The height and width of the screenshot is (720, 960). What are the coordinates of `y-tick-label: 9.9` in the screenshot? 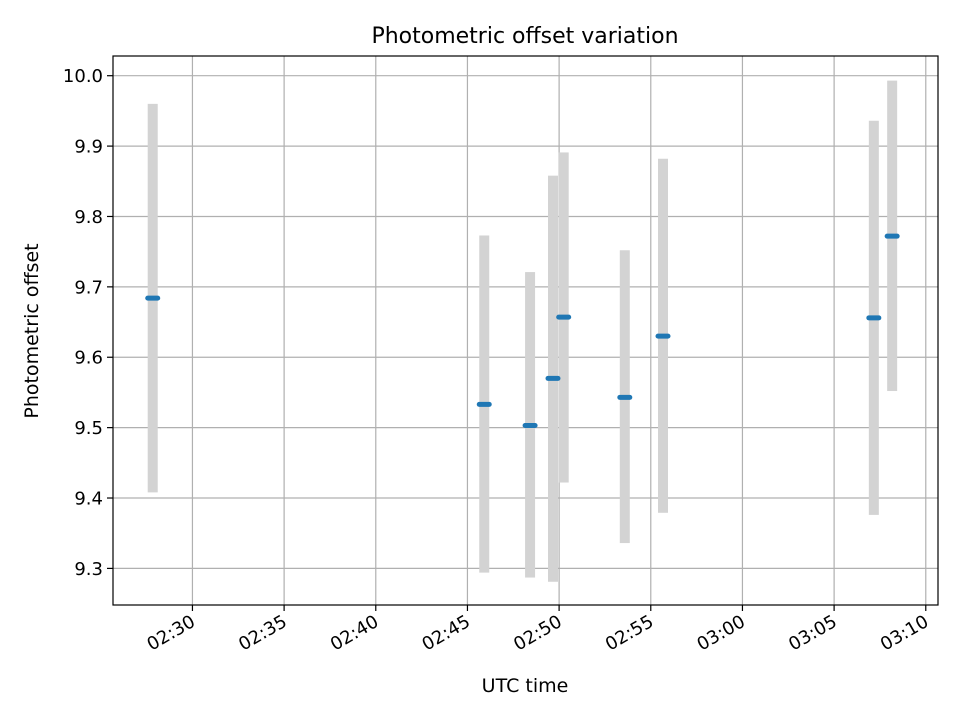 It's located at (88, 147).